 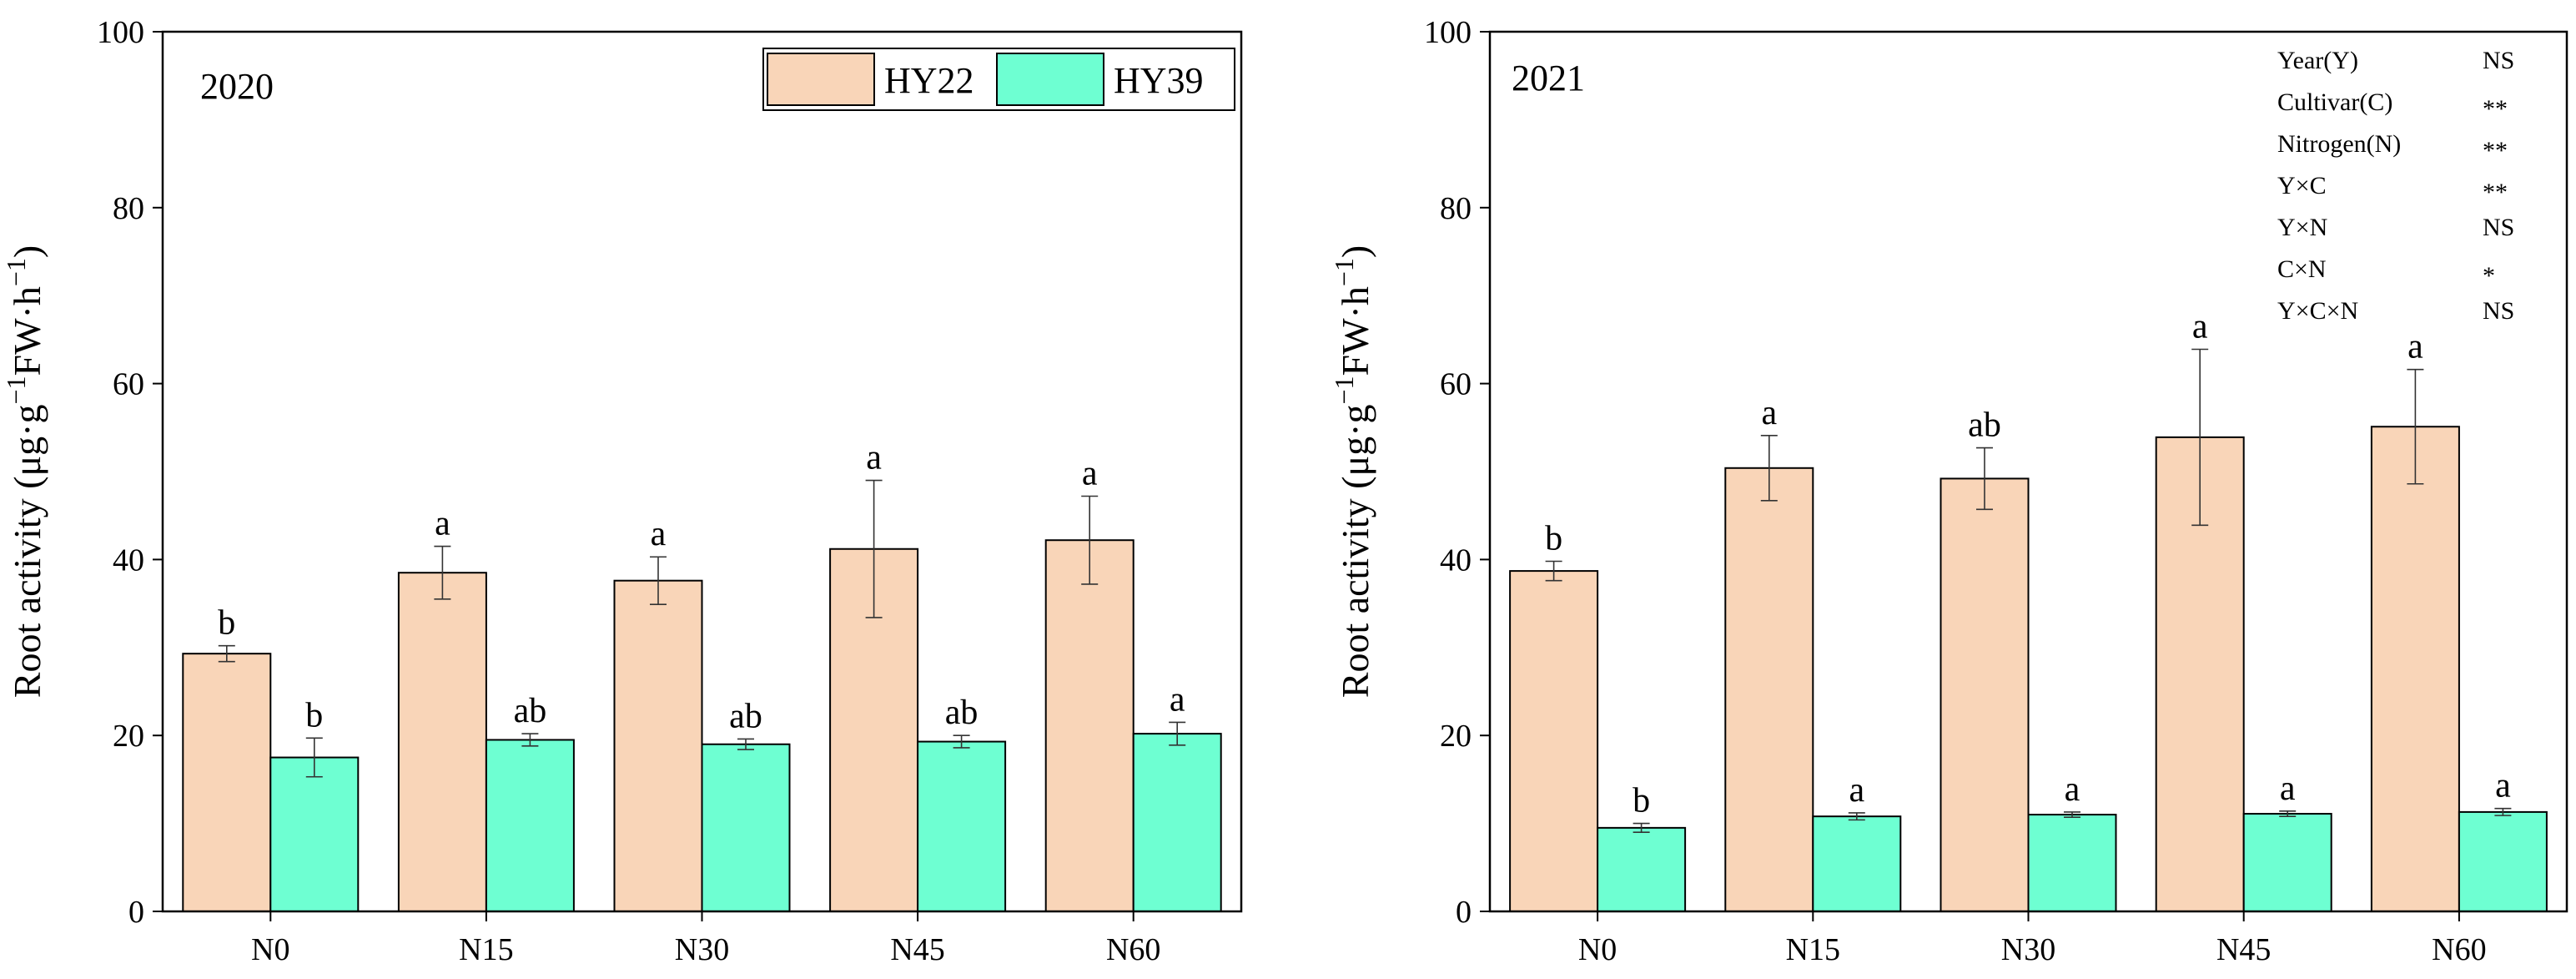 I want to click on sig-letter-HY39-N15: ab, so click(x=530, y=711).